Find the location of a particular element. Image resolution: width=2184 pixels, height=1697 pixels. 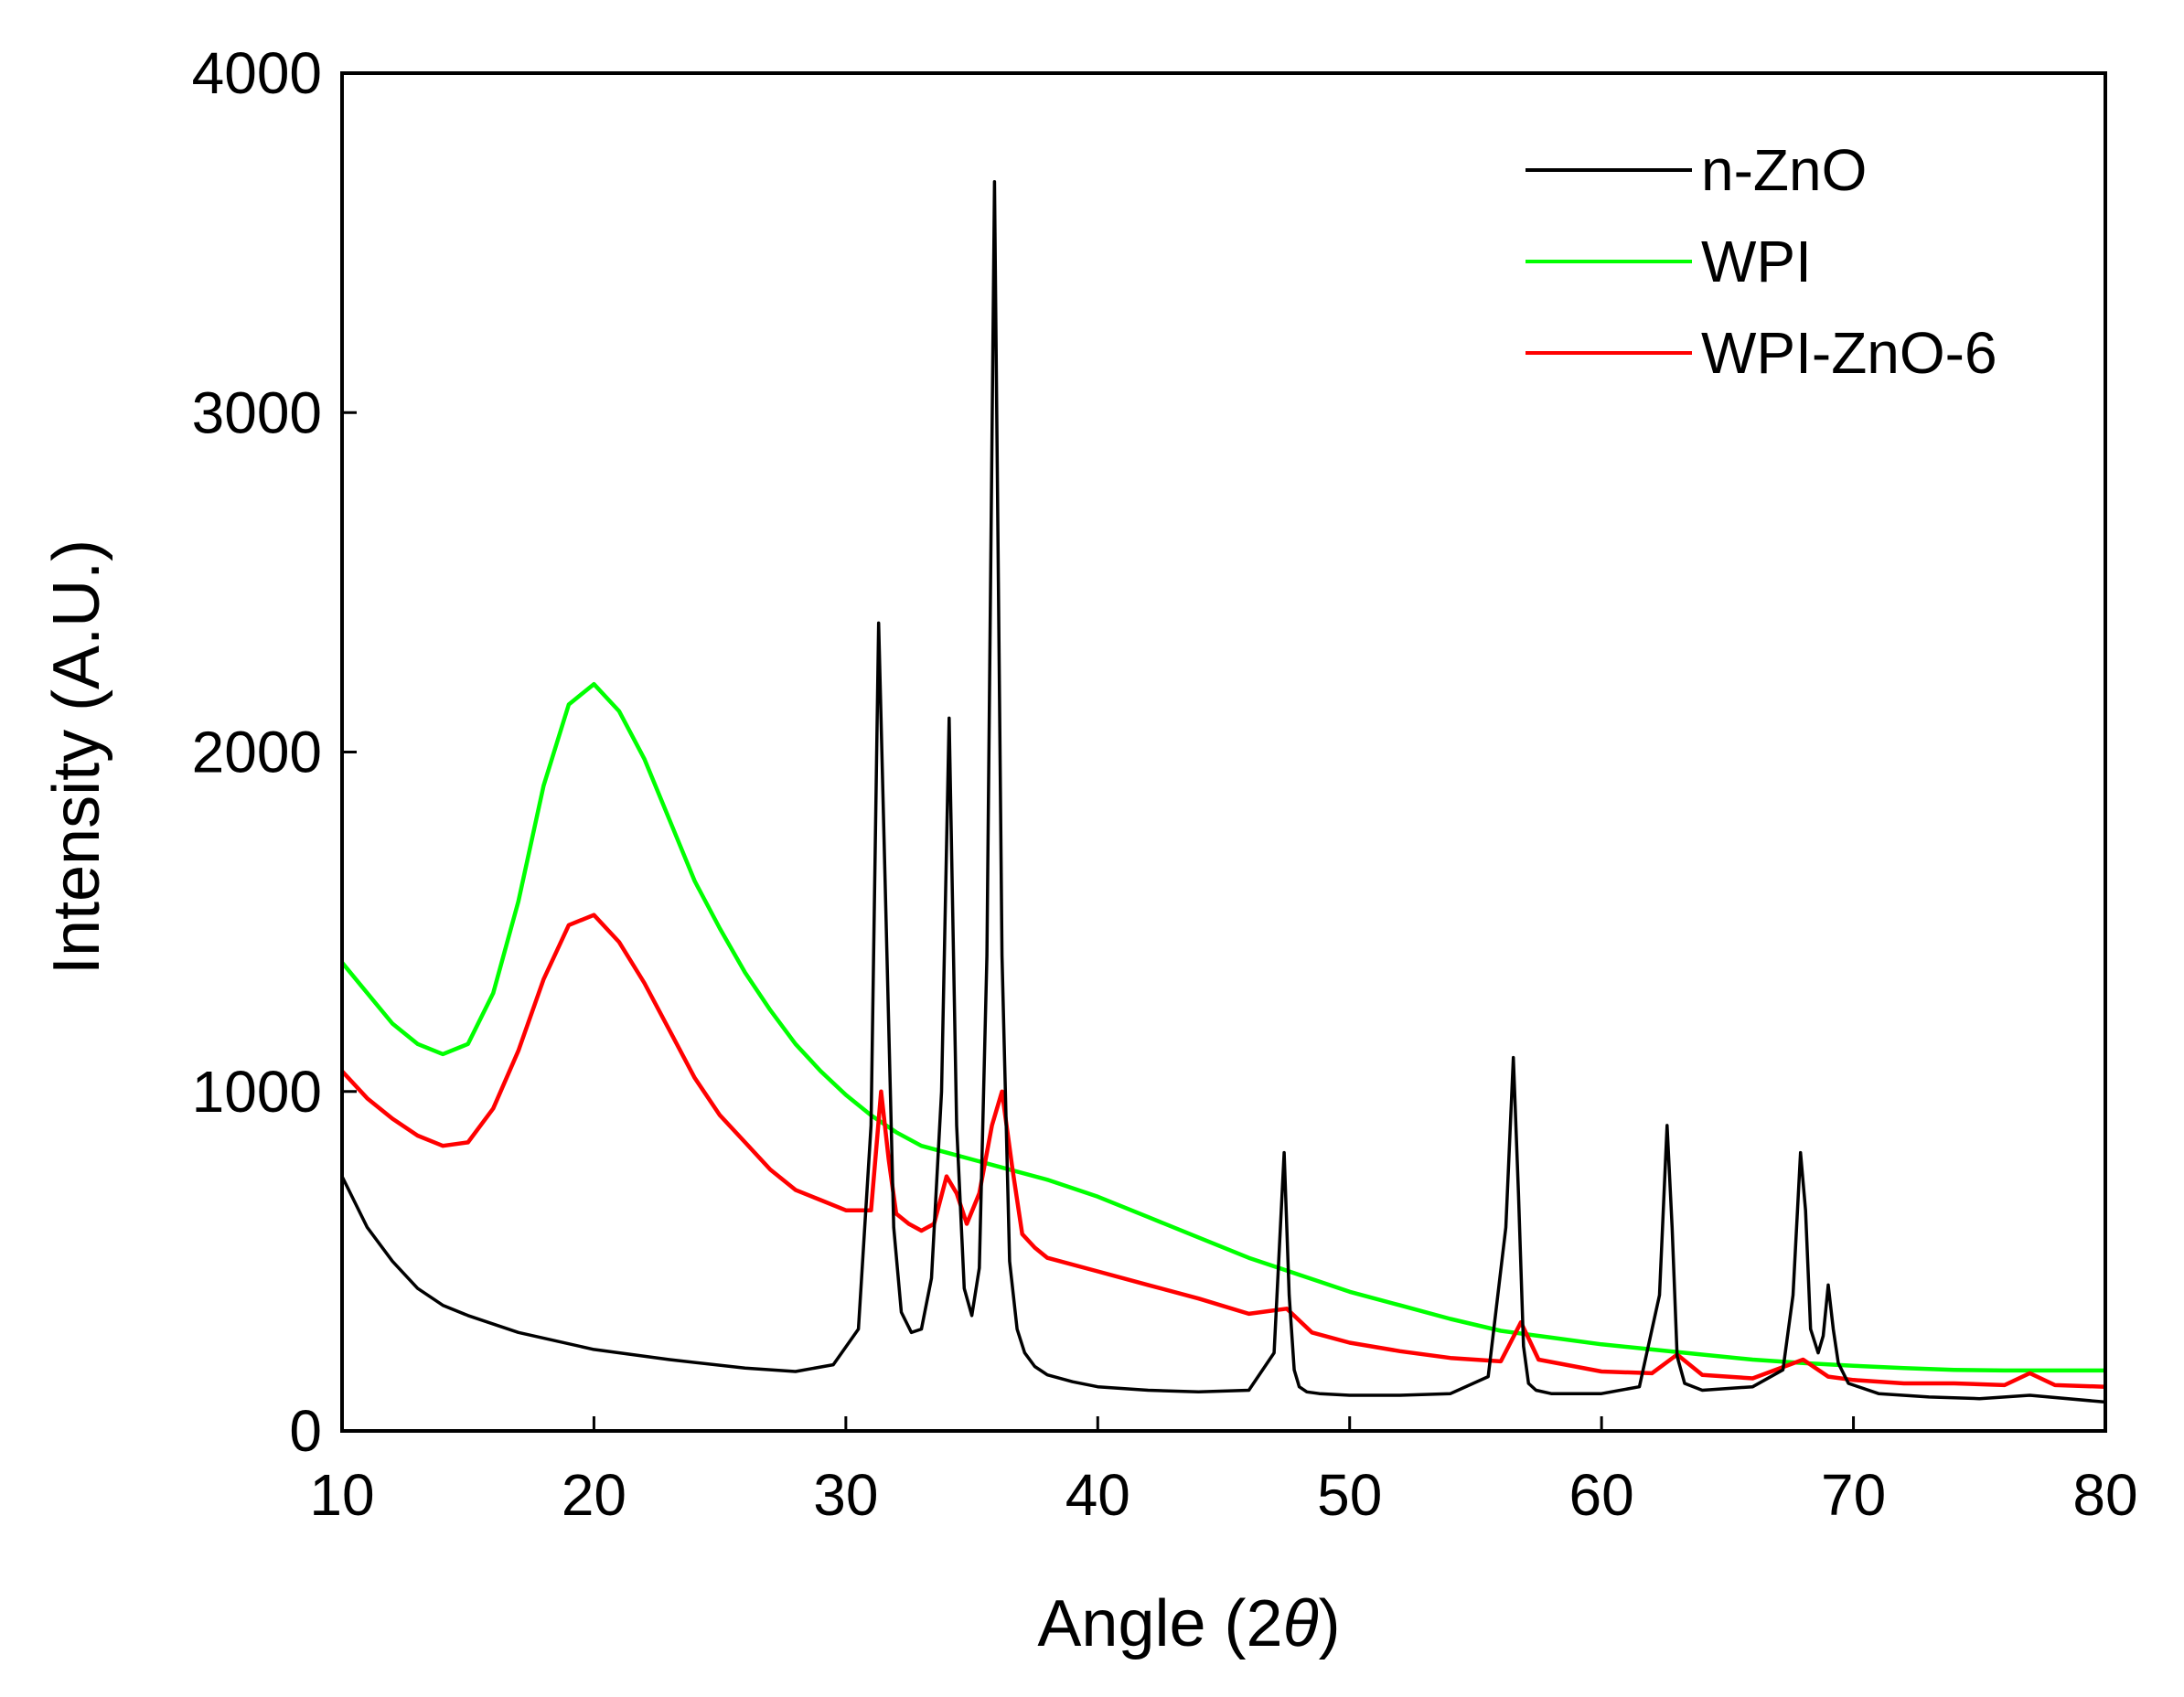

x-tick-label: 80 is located at coordinates (2104, 1495).